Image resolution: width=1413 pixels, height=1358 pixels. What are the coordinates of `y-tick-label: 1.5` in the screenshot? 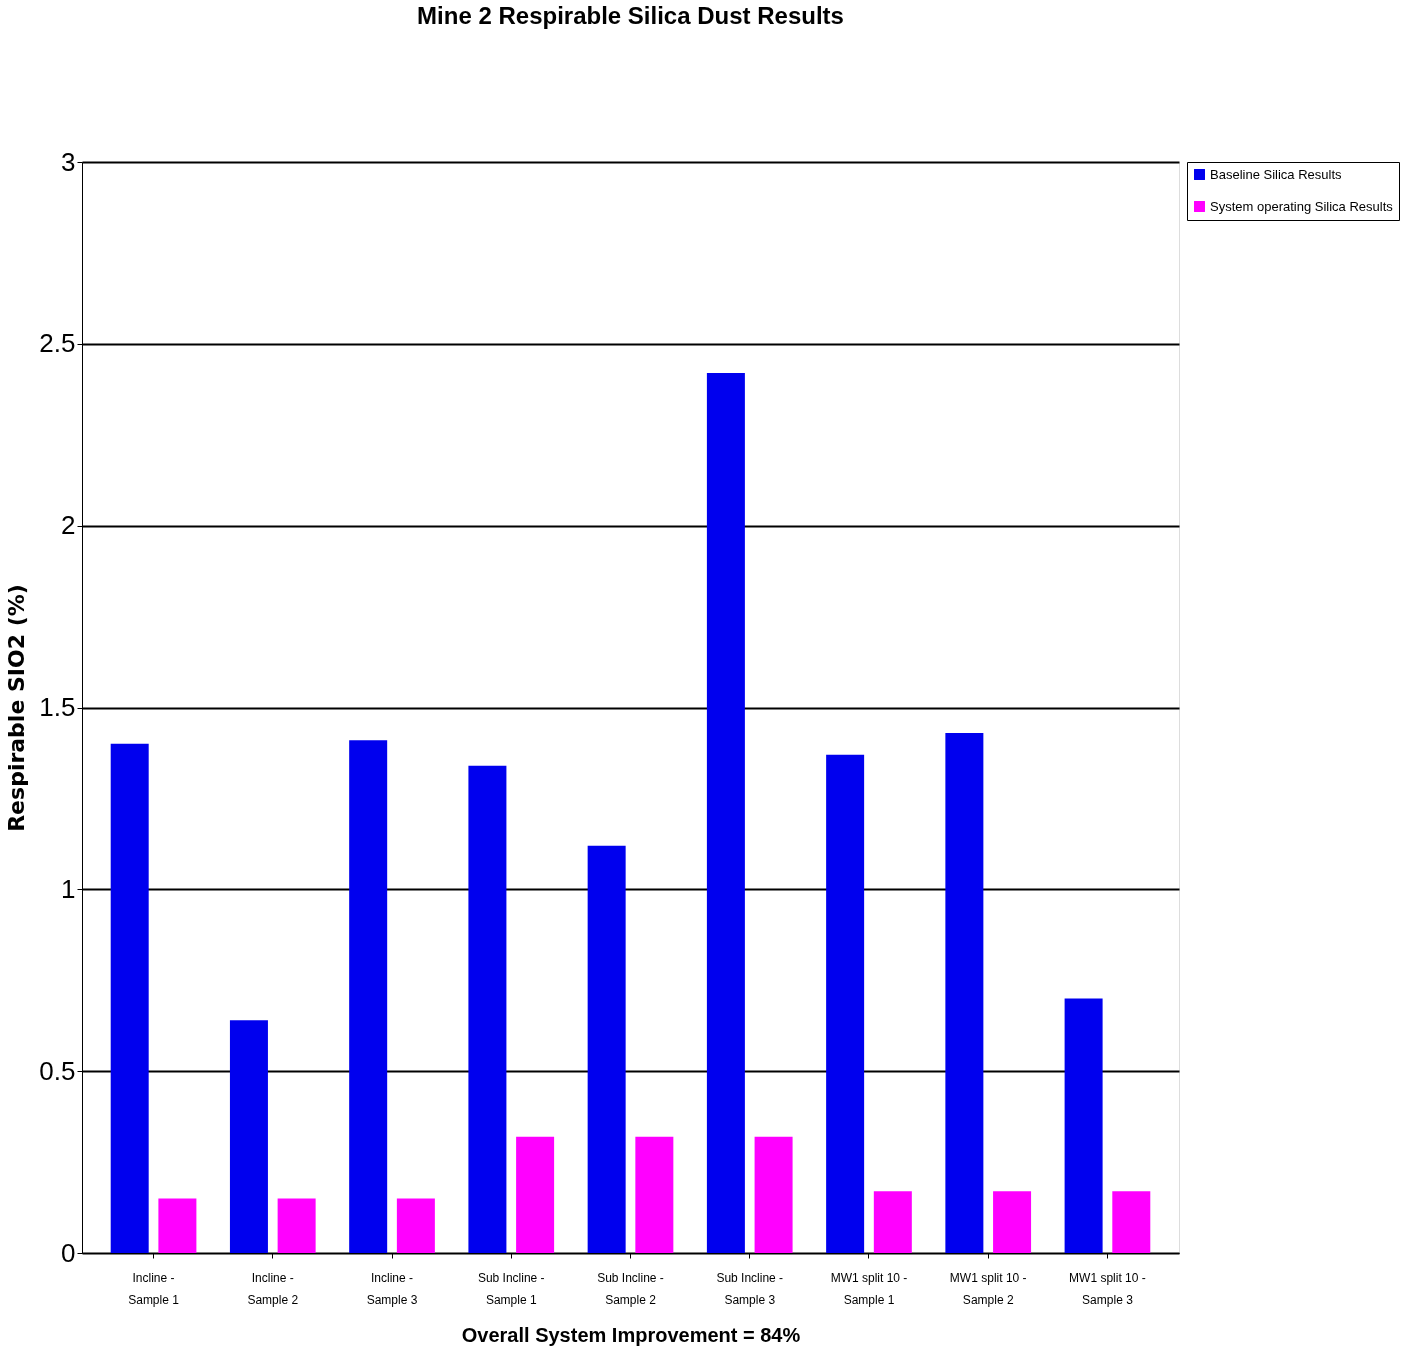 It's located at (57, 707).